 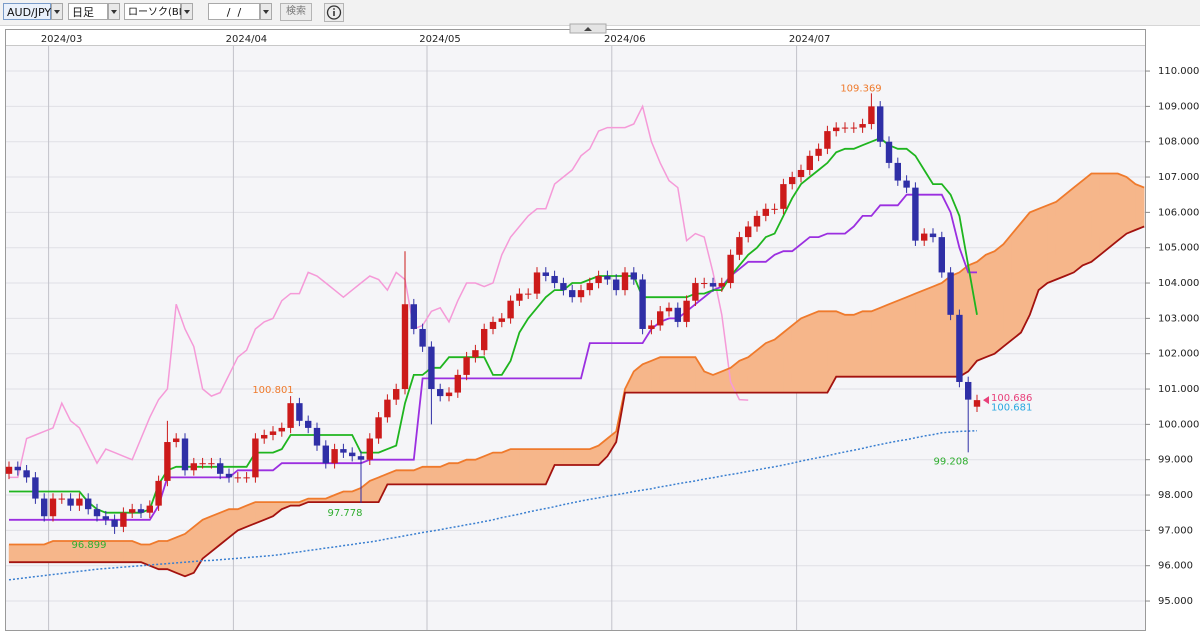 I want to click on chart-kind-dropdown, so click(x=187, y=11).